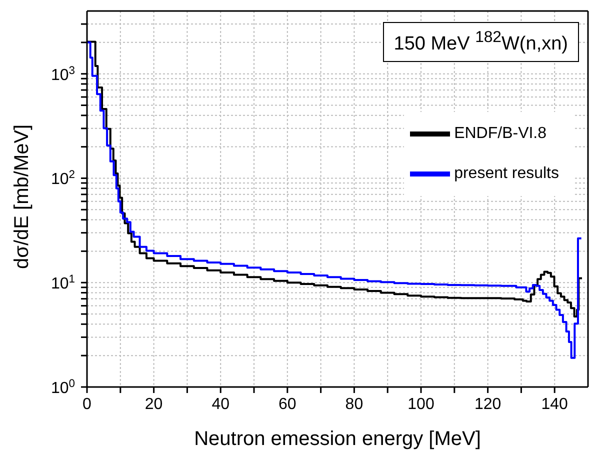 This screenshot has height=450, width=603. I want to click on x-tick-label: 40, so click(221, 404).